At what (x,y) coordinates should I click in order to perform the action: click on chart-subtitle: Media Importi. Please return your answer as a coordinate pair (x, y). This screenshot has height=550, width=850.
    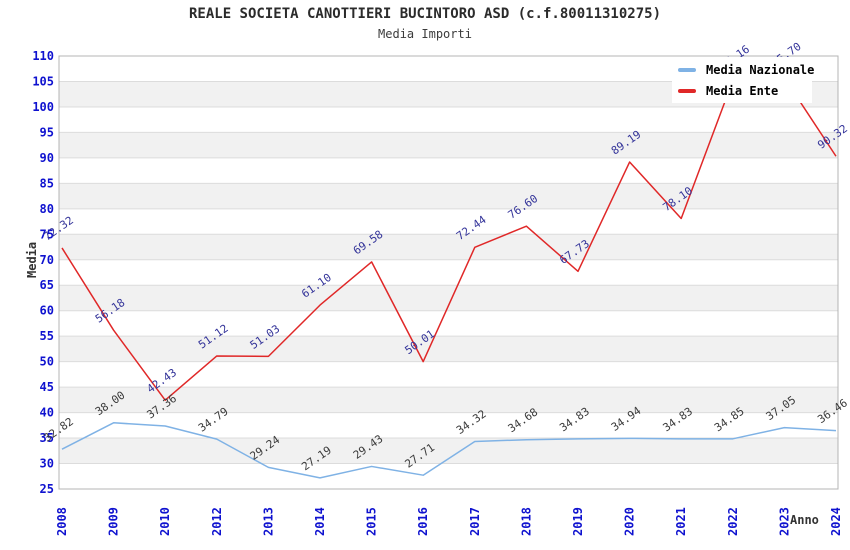
    Looking at the image, I should click on (425, 34).